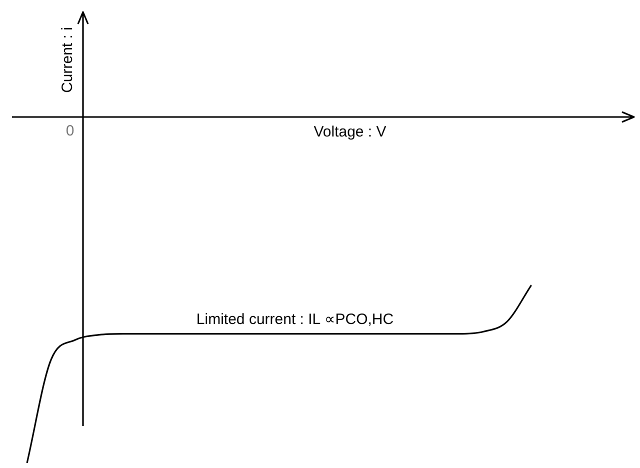  What do you see at coordinates (350, 132) in the screenshot?
I see `x-axis-title: Voltage : V` at bounding box center [350, 132].